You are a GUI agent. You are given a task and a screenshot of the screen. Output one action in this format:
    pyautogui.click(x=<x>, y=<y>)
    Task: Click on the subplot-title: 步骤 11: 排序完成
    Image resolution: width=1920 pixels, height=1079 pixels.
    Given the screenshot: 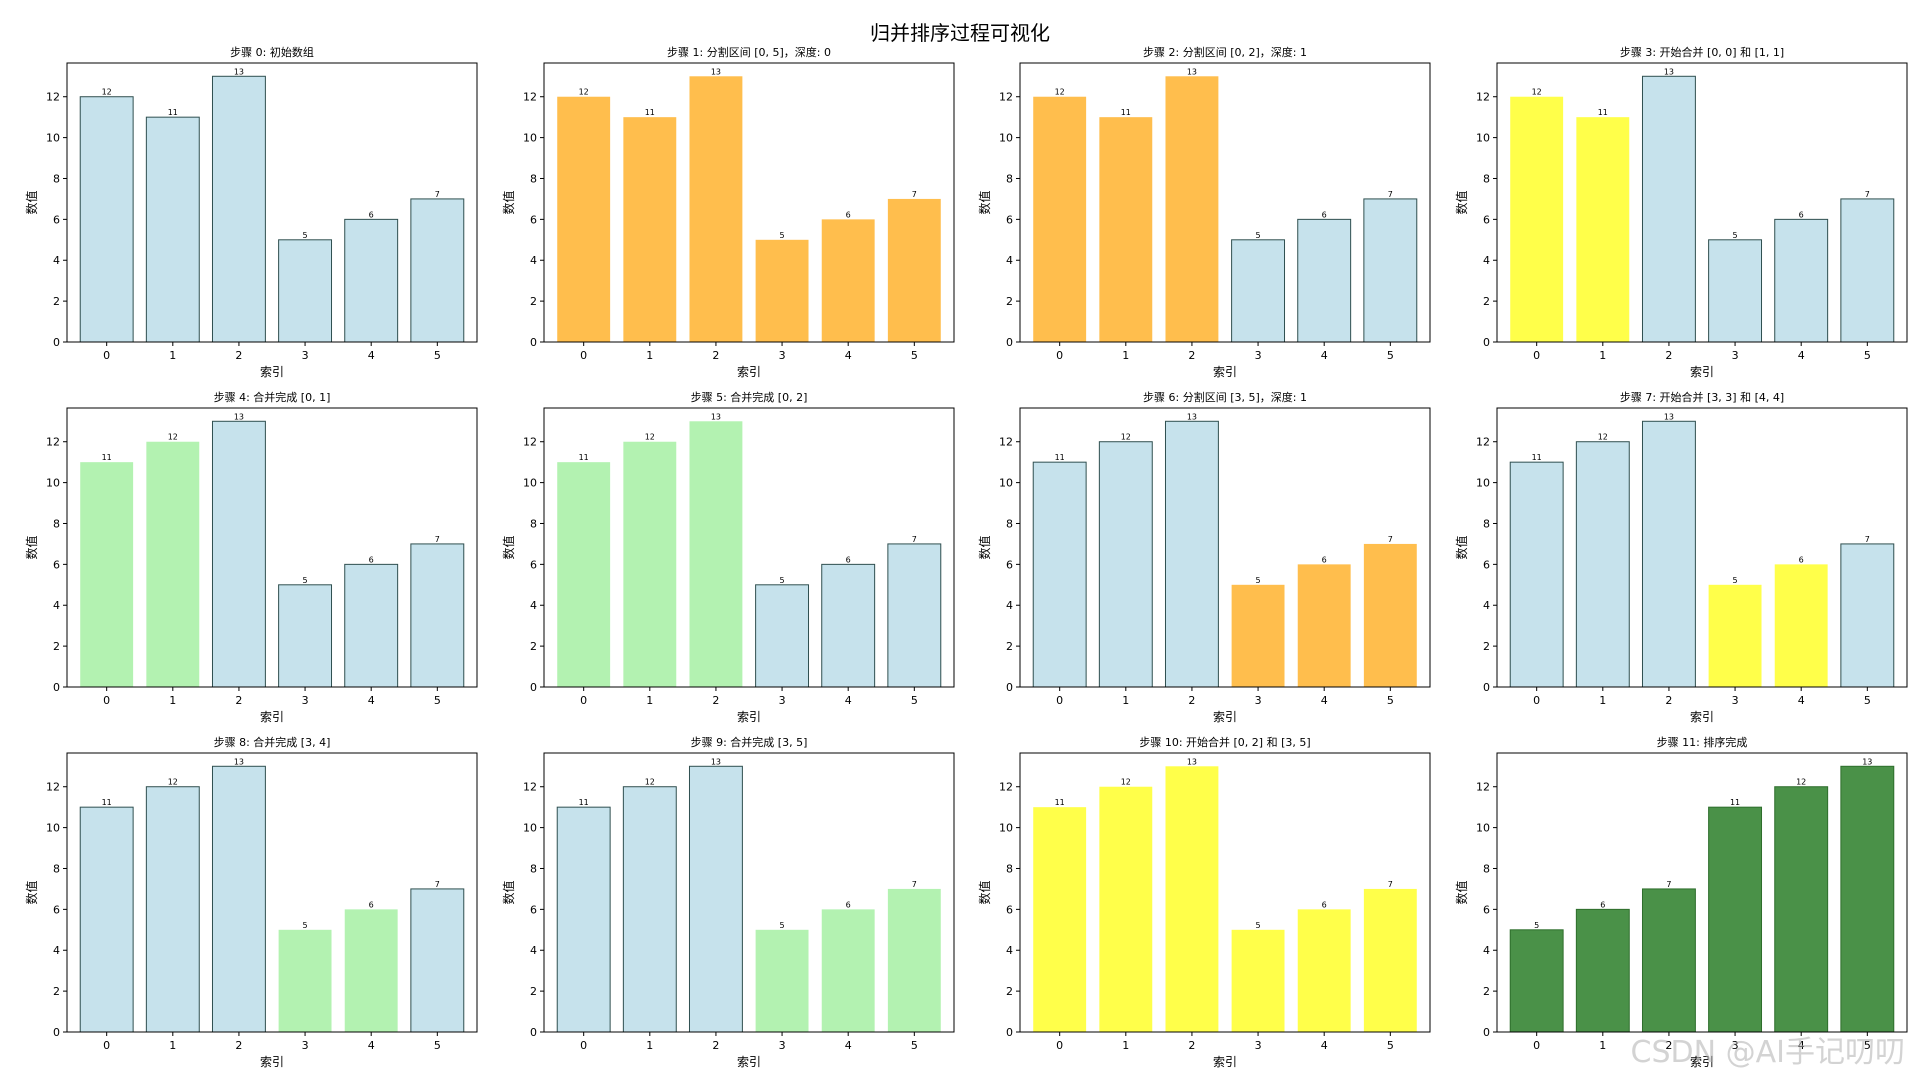 What is the action you would take?
    pyautogui.click(x=1702, y=742)
    